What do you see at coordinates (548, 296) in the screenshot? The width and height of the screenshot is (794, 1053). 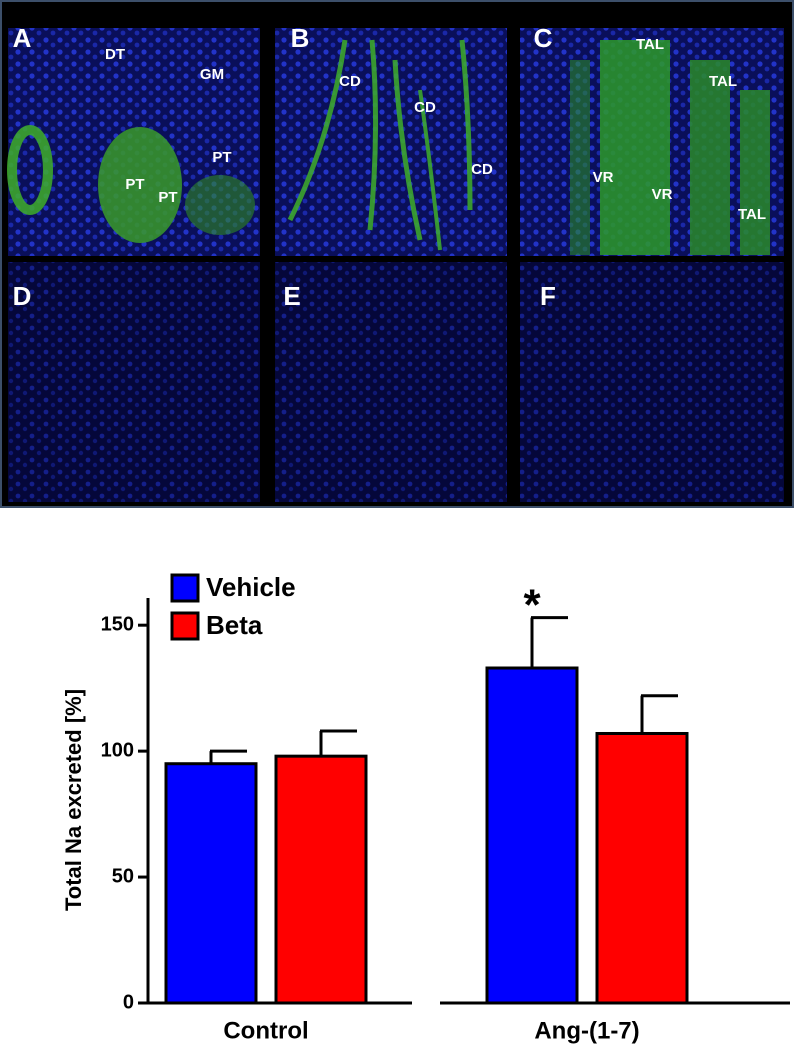 I see `panel-letter: F` at bounding box center [548, 296].